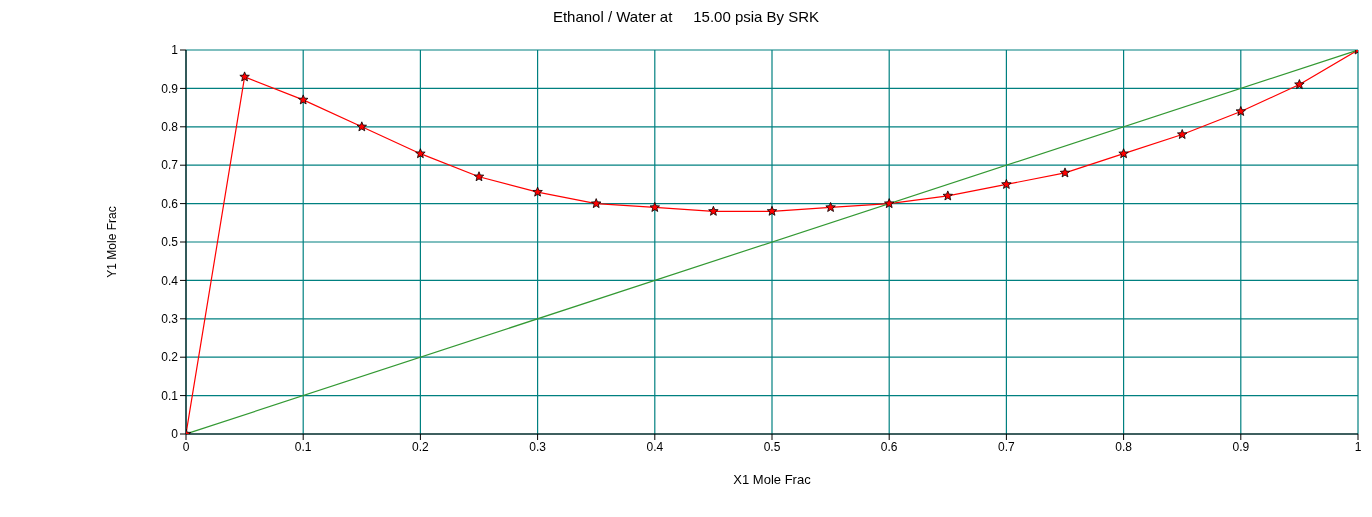 The height and width of the screenshot is (517, 1372). What do you see at coordinates (170, 395) in the screenshot?
I see `y-tick-label: 0.1` at bounding box center [170, 395].